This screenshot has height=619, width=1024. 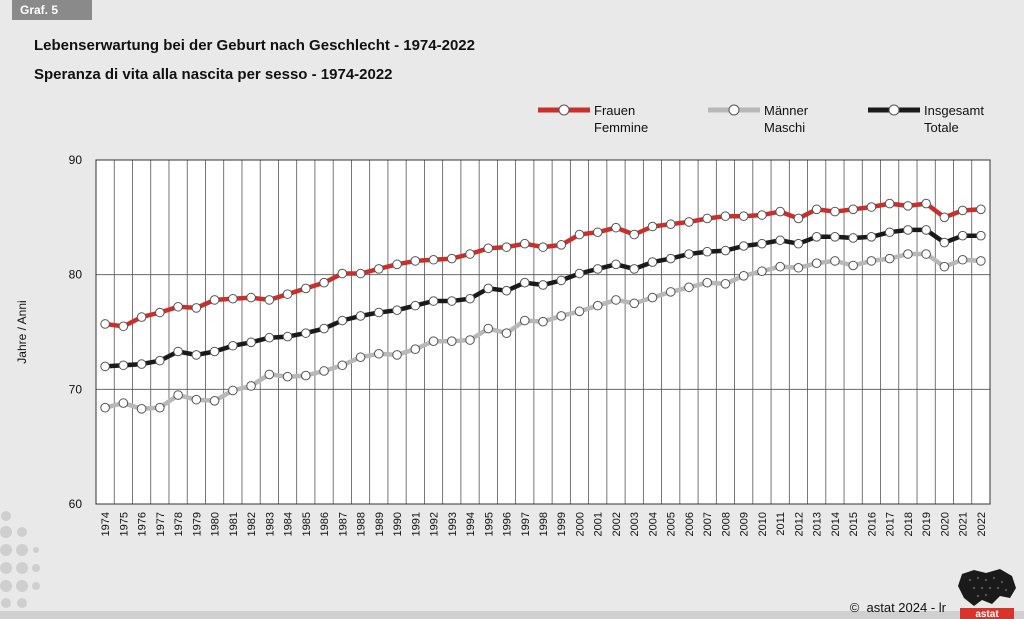 What do you see at coordinates (435, 524) in the screenshot?
I see `x-tick-label: 1992` at bounding box center [435, 524].